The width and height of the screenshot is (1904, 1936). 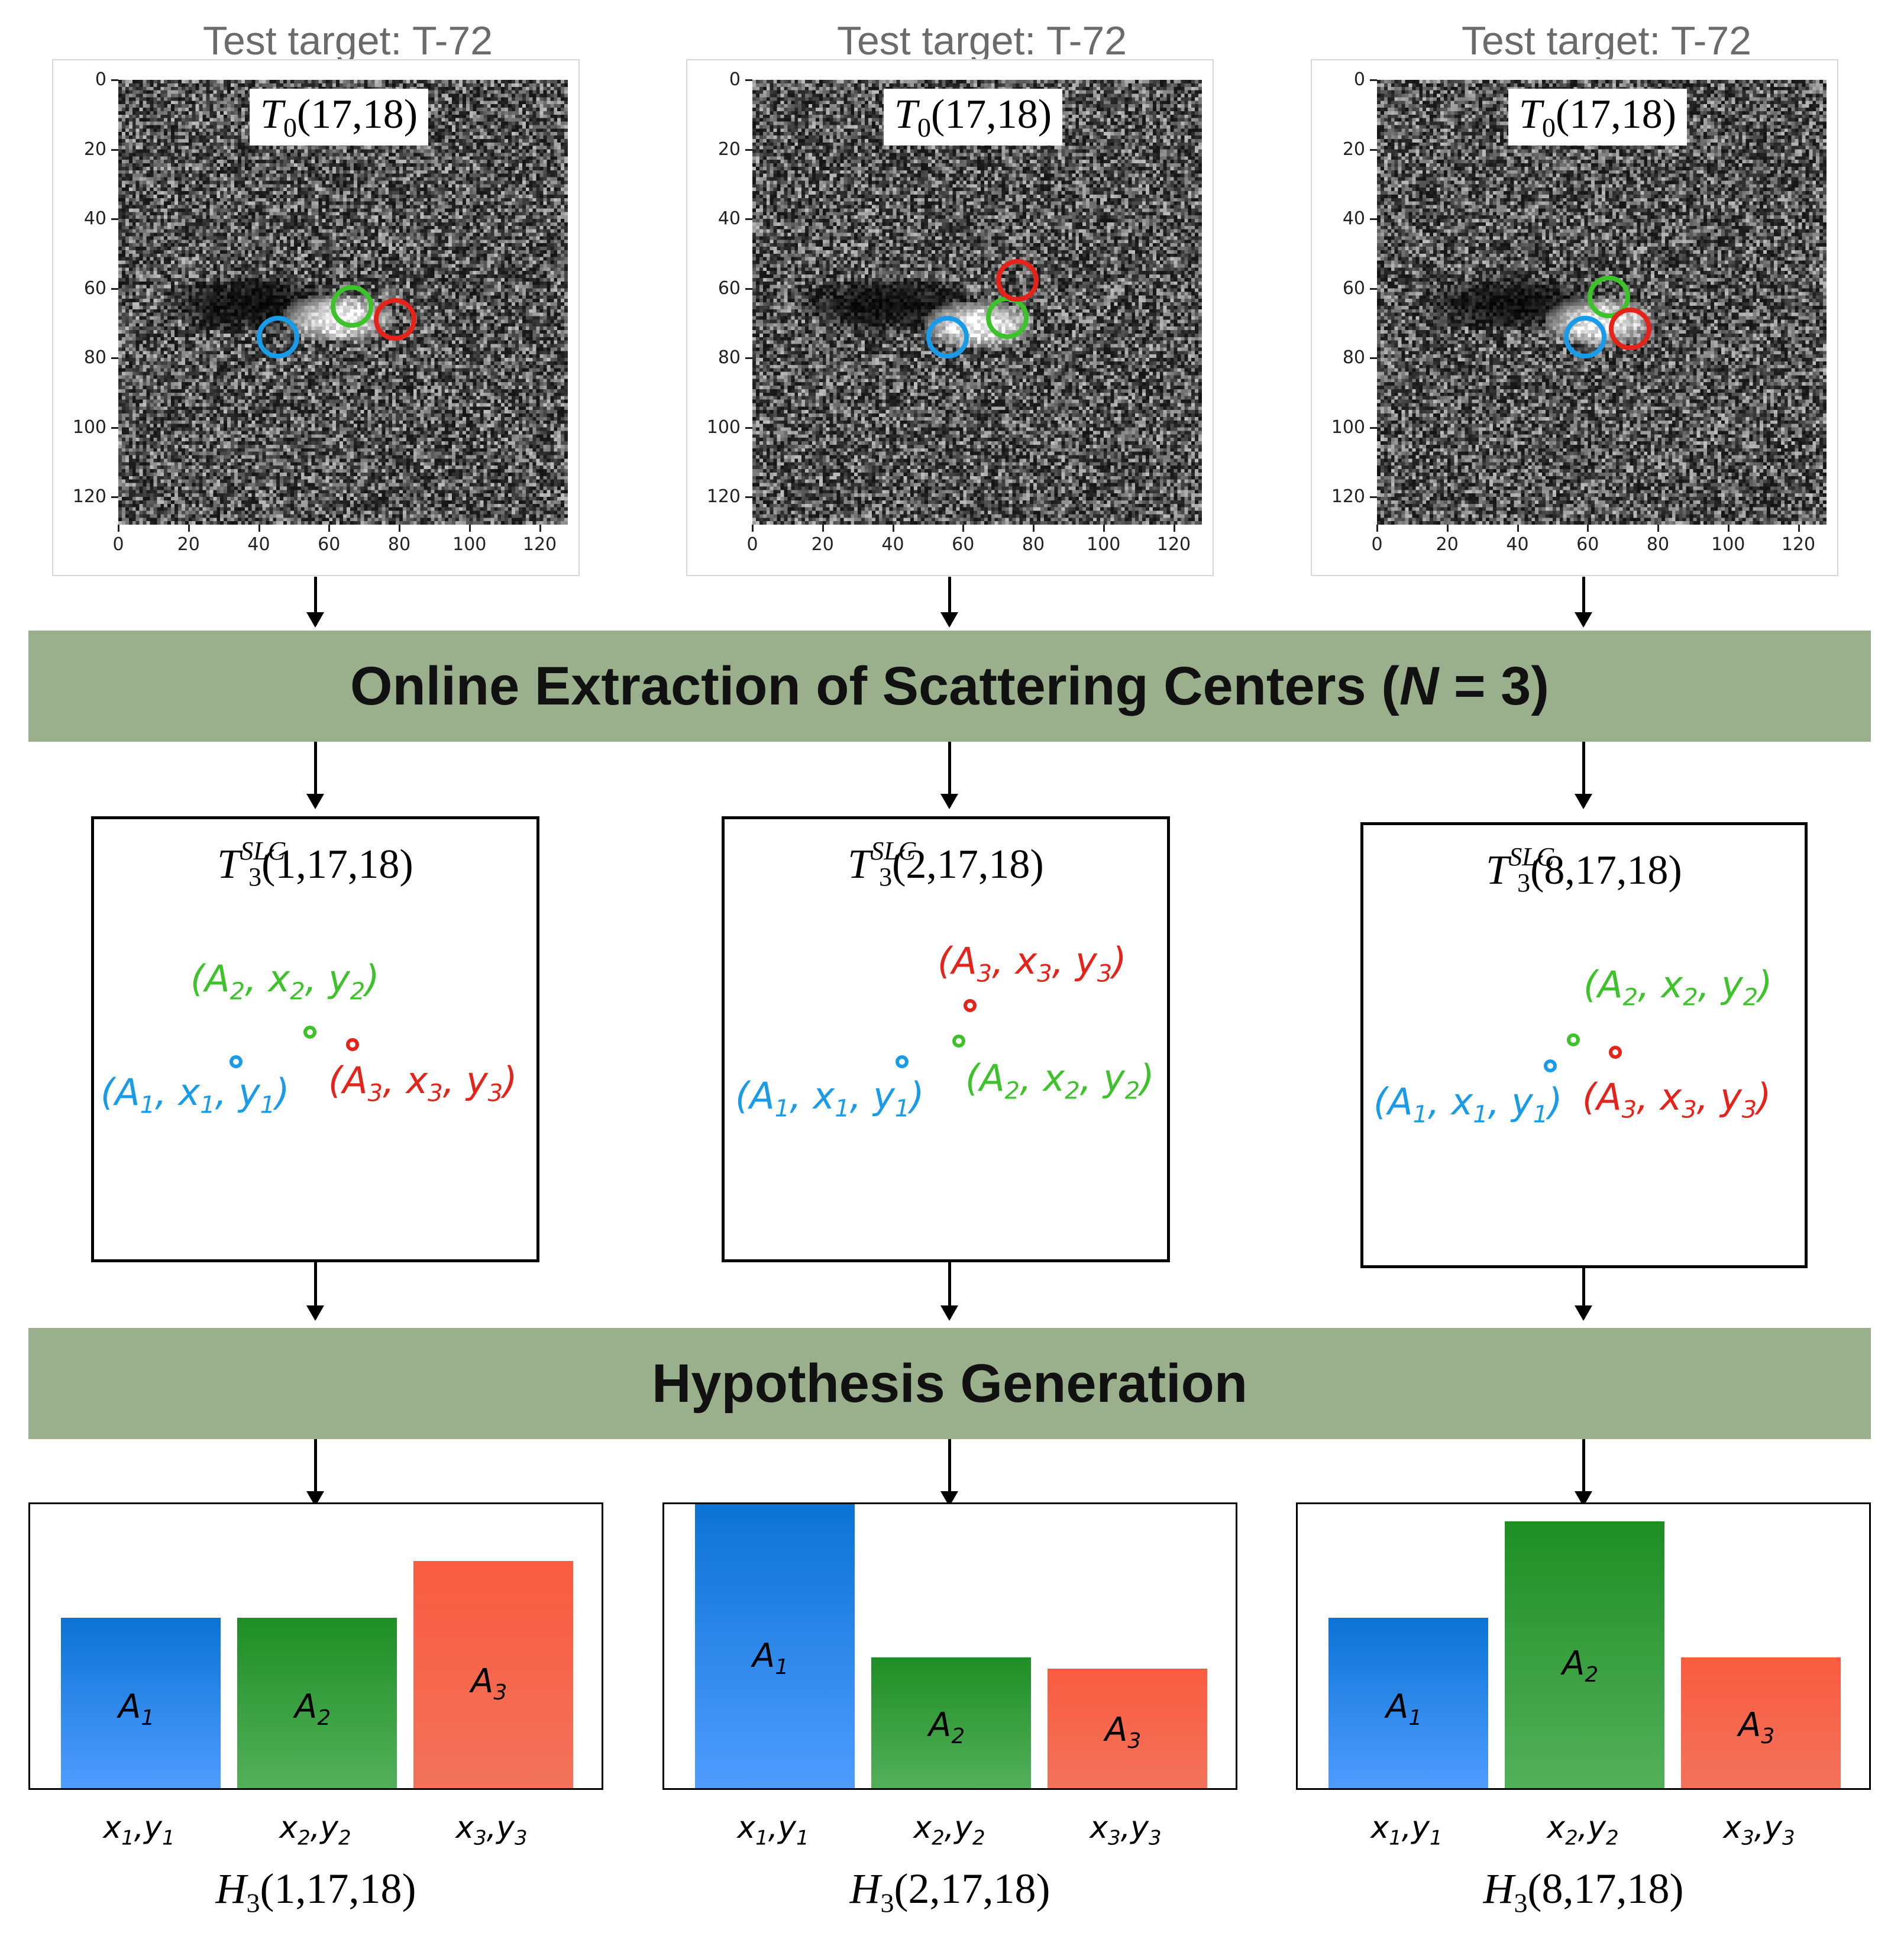 I want to click on image-label-sub: 0, so click(x=1549, y=127).